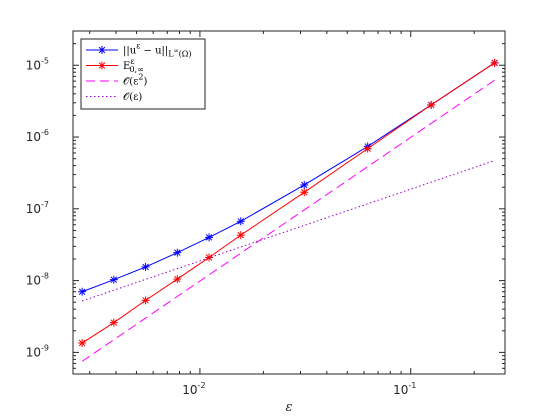 The image size is (560, 420). Describe the element at coordinates (133, 65) in the screenshot. I see `legend-label-1: Eε 0,∞` at that location.